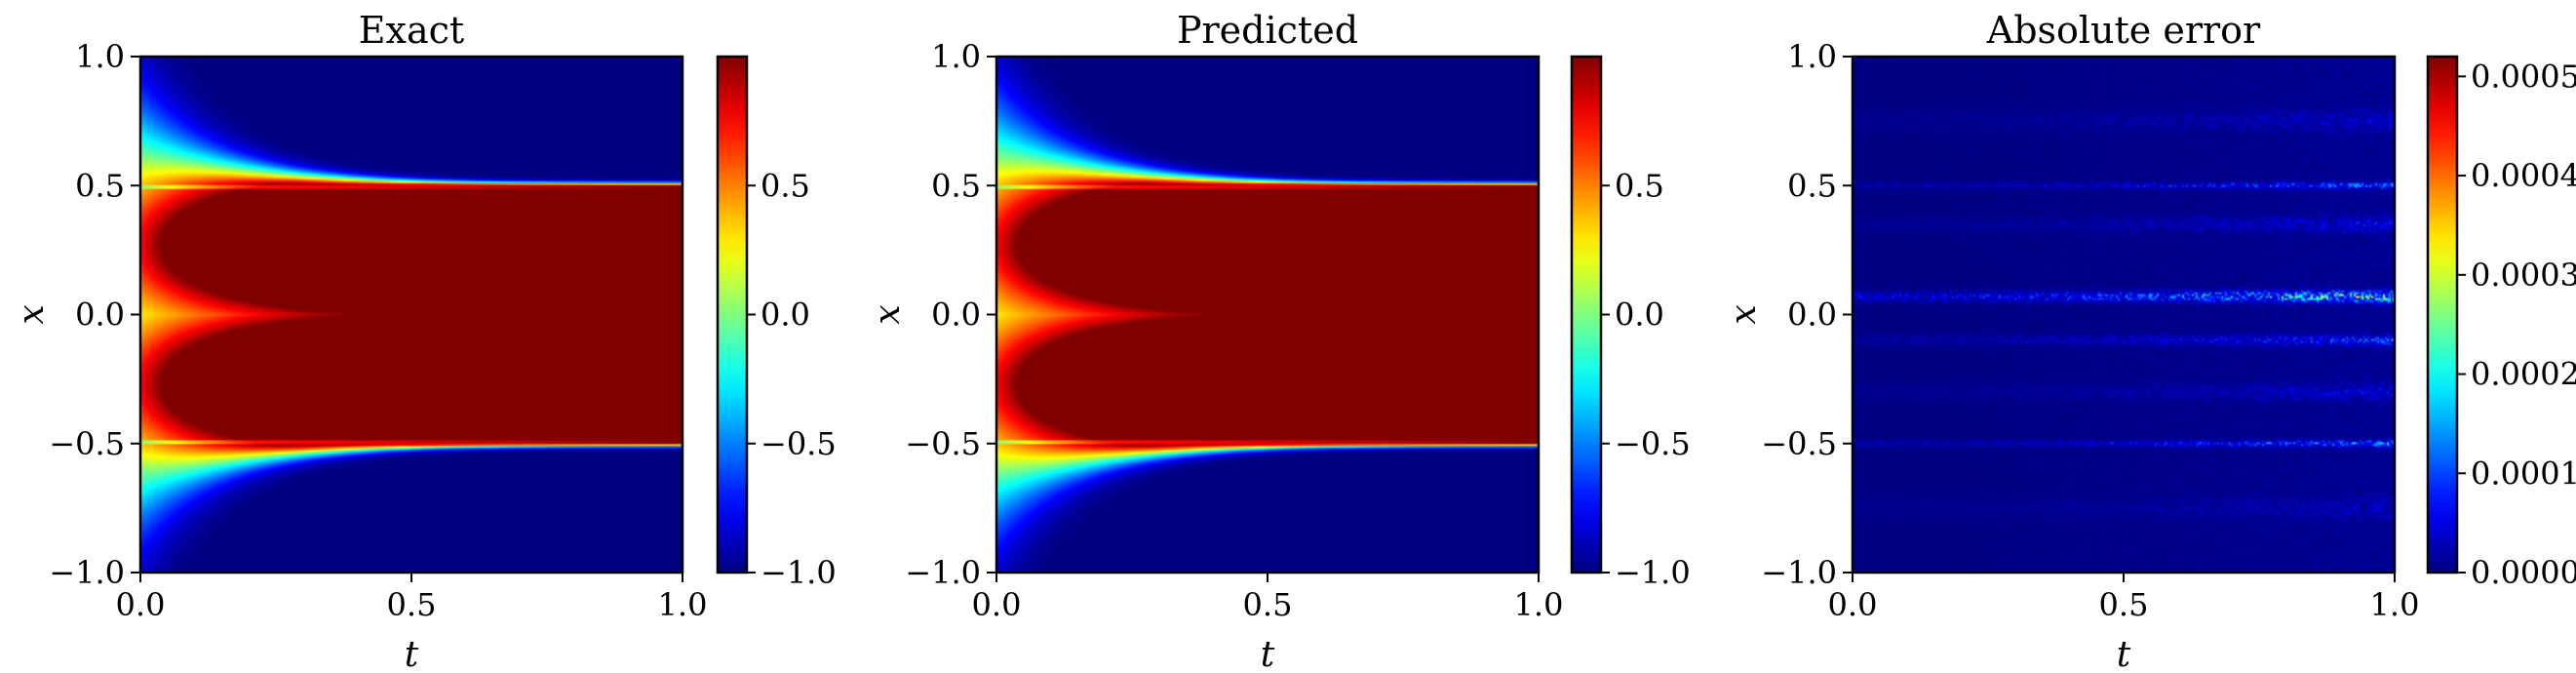 The width and height of the screenshot is (2576, 673). I want to click on colorbar-frame, so click(2442, 314).